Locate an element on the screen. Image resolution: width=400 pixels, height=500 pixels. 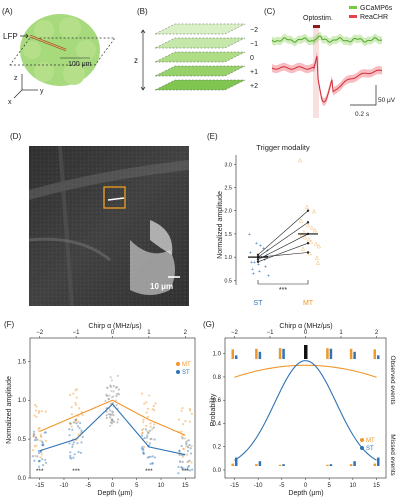
stim-marker is located at coordinates (316, 26).